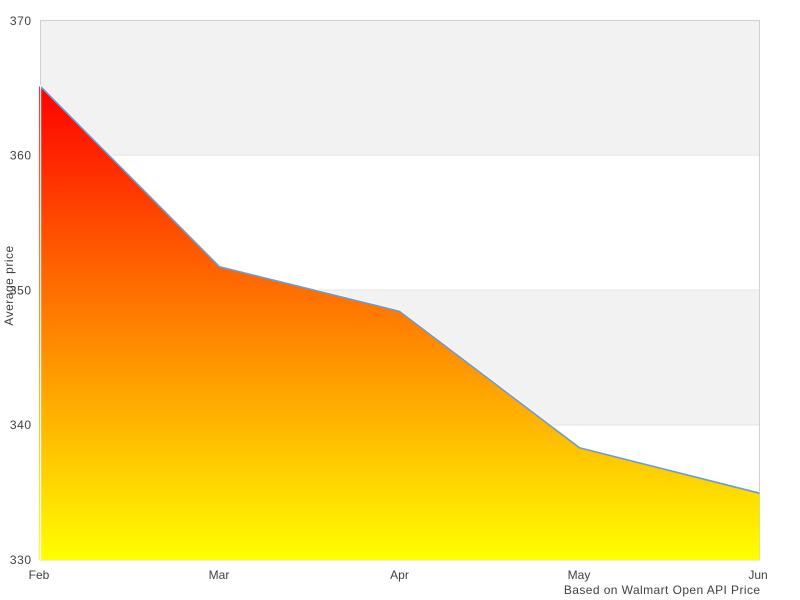  Describe the element at coordinates (399, 575) in the screenshot. I see `svg-text: Apr` at that location.